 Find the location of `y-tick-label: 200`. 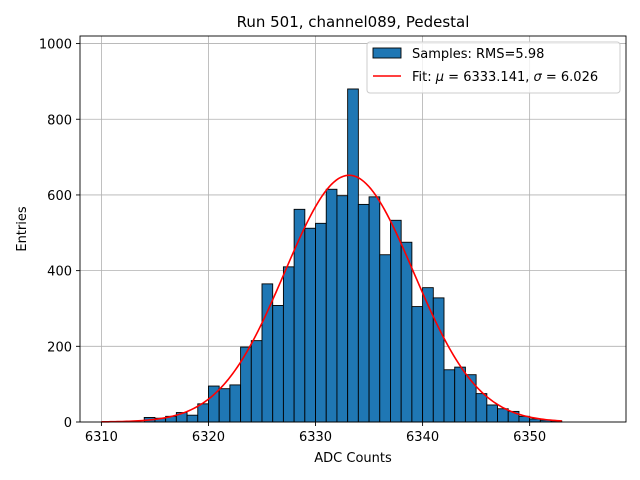

y-tick-label: 200 is located at coordinates (59, 347).